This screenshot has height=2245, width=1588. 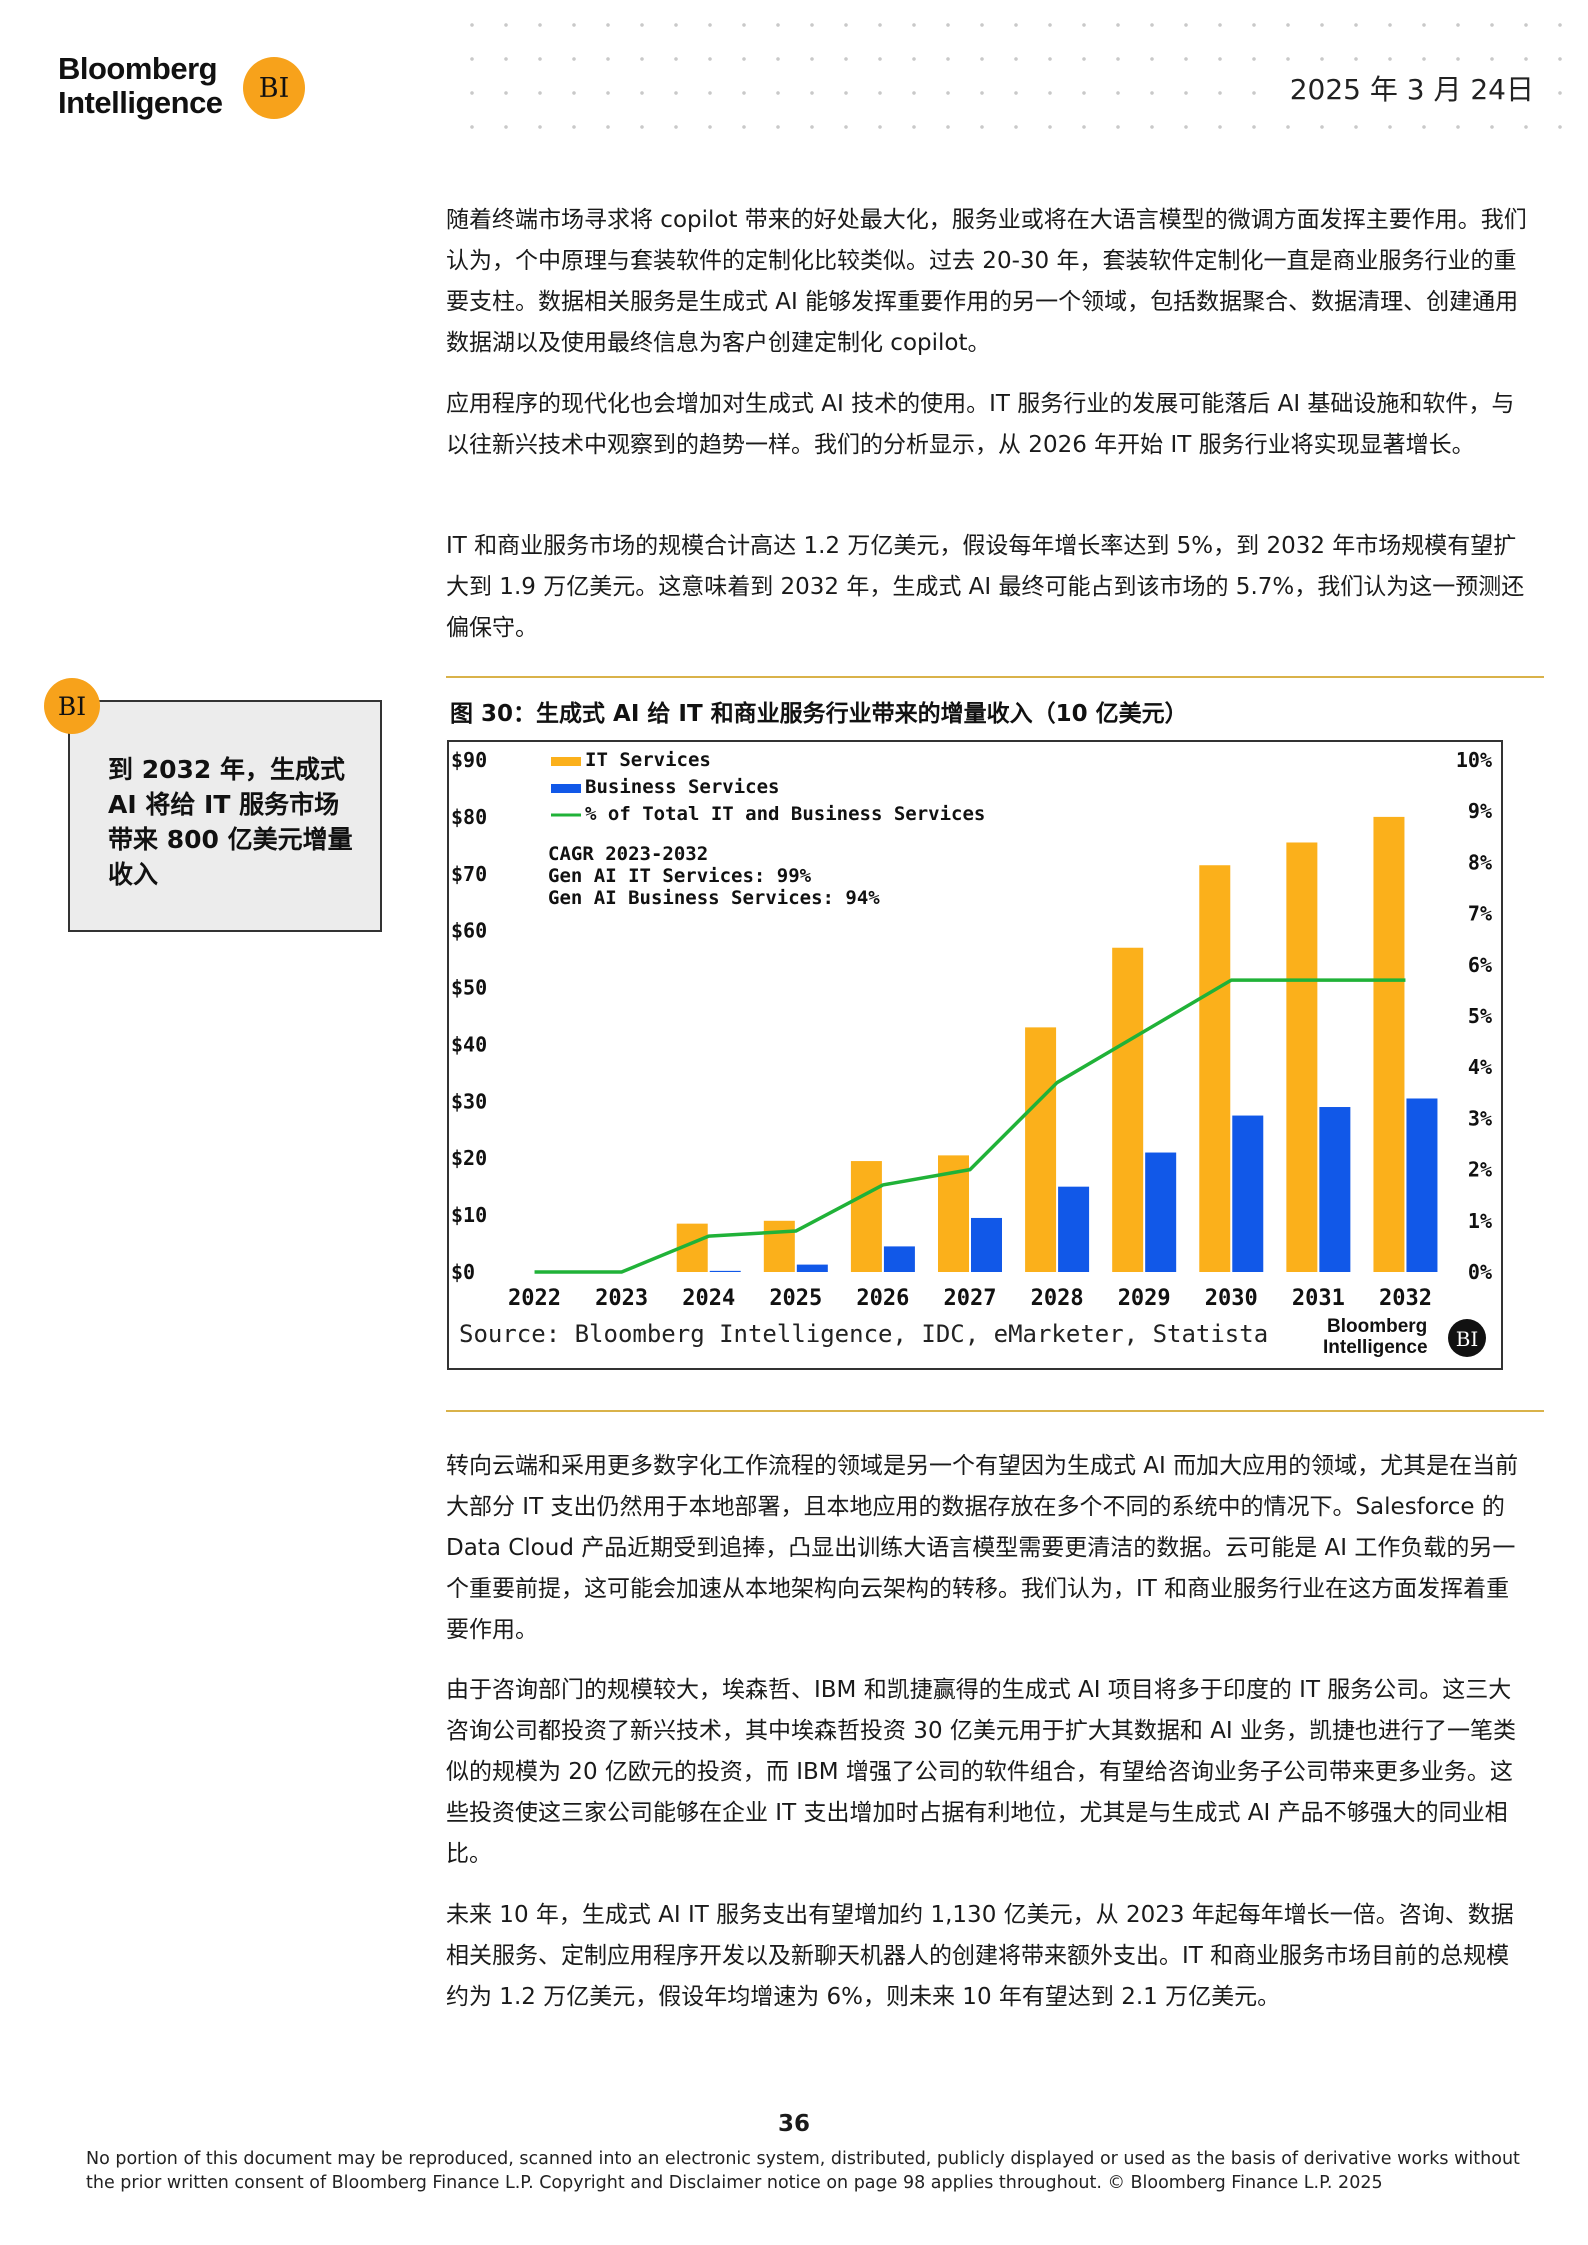 I want to click on x-tick-label-2026: 2026, so click(x=882, y=1298).